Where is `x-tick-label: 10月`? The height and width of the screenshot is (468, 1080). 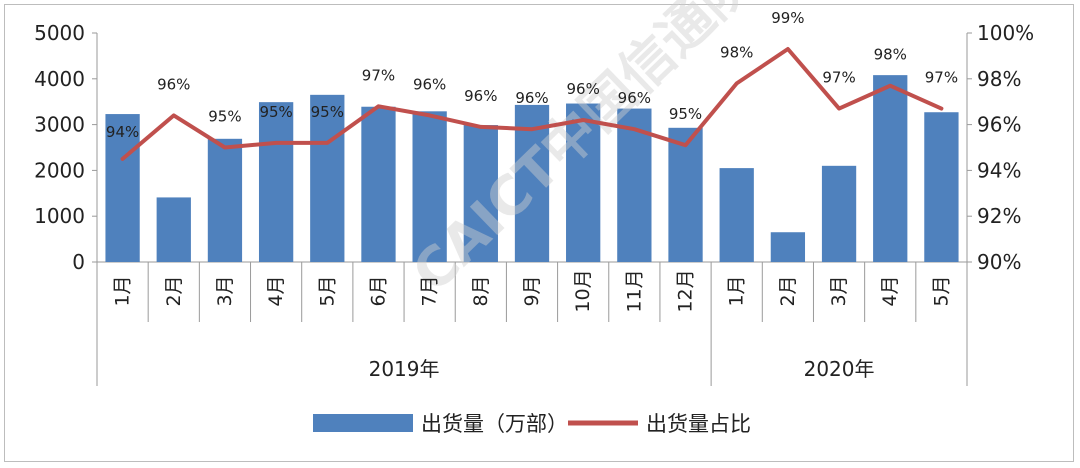 x-tick-label: 10月 is located at coordinates (583, 290).